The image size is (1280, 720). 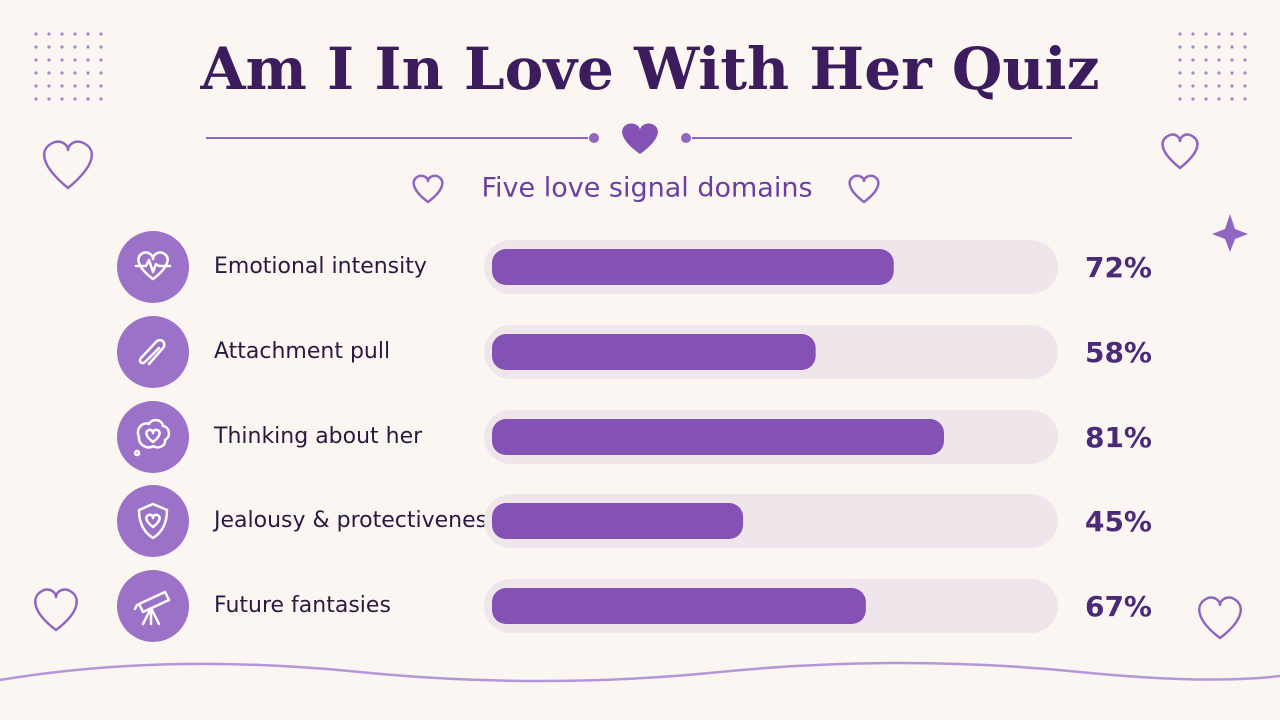 What do you see at coordinates (640, 672) in the screenshot?
I see `wave` at bounding box center [640, 672].